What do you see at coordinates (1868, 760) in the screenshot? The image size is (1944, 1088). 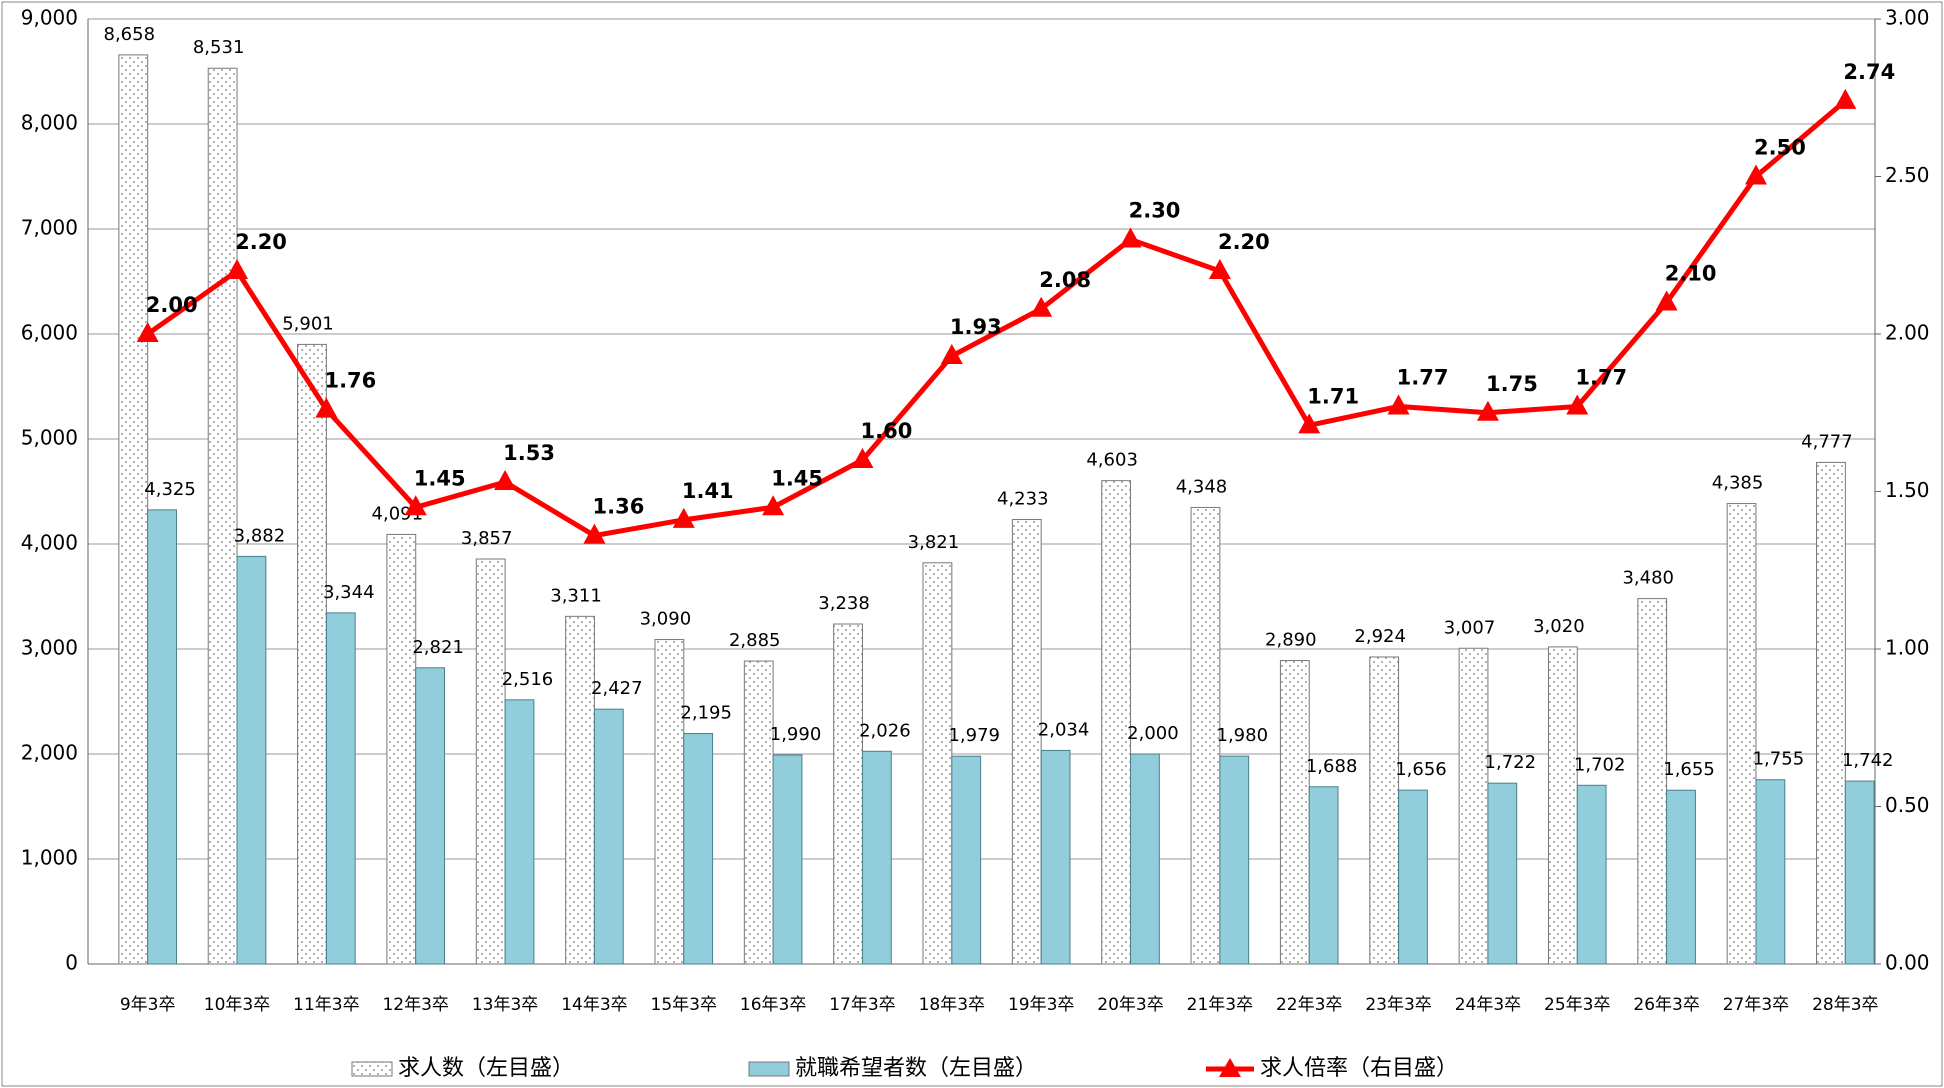 I see `value-label: 1,742` at bounding box center [1868, 760].